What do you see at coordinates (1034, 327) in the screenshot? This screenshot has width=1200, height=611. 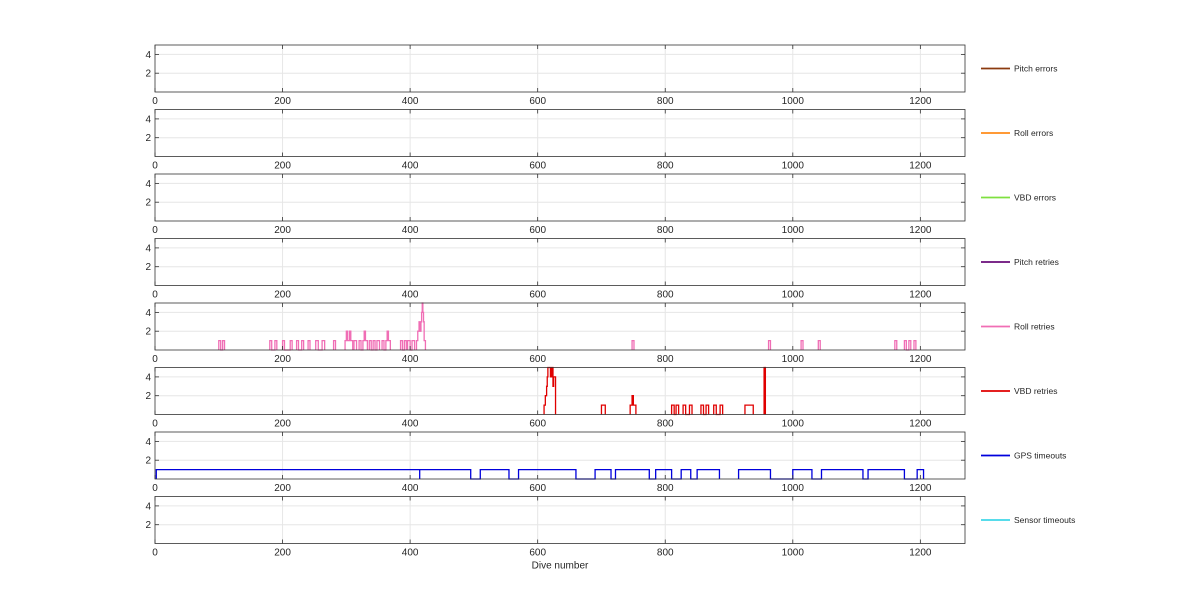 I see `legend-label: Roll retries` at bounding box center [1034, 327].